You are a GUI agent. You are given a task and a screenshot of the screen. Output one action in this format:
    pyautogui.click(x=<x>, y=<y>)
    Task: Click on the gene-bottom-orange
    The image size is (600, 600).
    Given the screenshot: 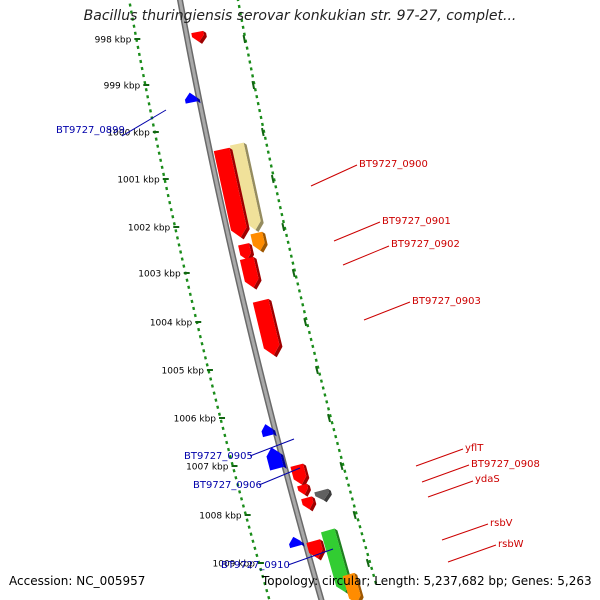 What is the action you would take?
    pyautogui.click(x=353, y=586)
    